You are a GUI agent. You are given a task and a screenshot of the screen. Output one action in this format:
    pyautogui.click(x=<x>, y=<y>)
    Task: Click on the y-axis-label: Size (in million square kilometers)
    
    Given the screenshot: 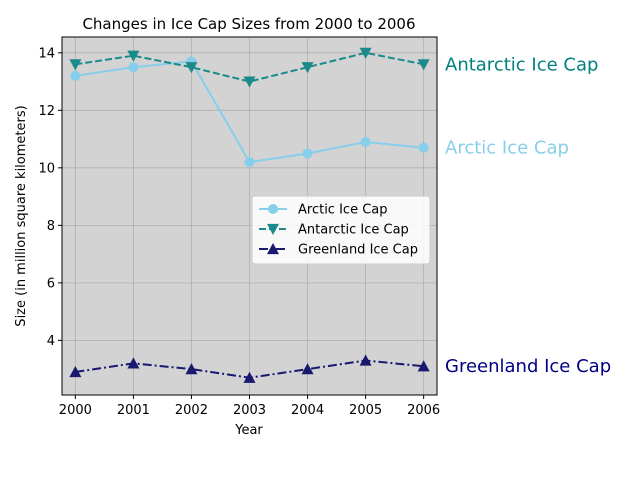 What is the action you would take?
    pyautogui.click(x=21, y=215)
    